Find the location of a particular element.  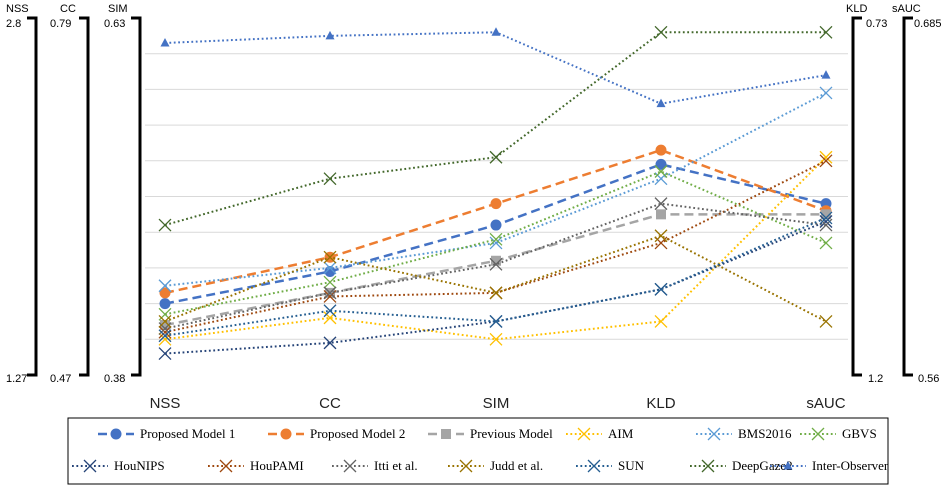

point-bms2016-kld is located at coordinates (661, 179).